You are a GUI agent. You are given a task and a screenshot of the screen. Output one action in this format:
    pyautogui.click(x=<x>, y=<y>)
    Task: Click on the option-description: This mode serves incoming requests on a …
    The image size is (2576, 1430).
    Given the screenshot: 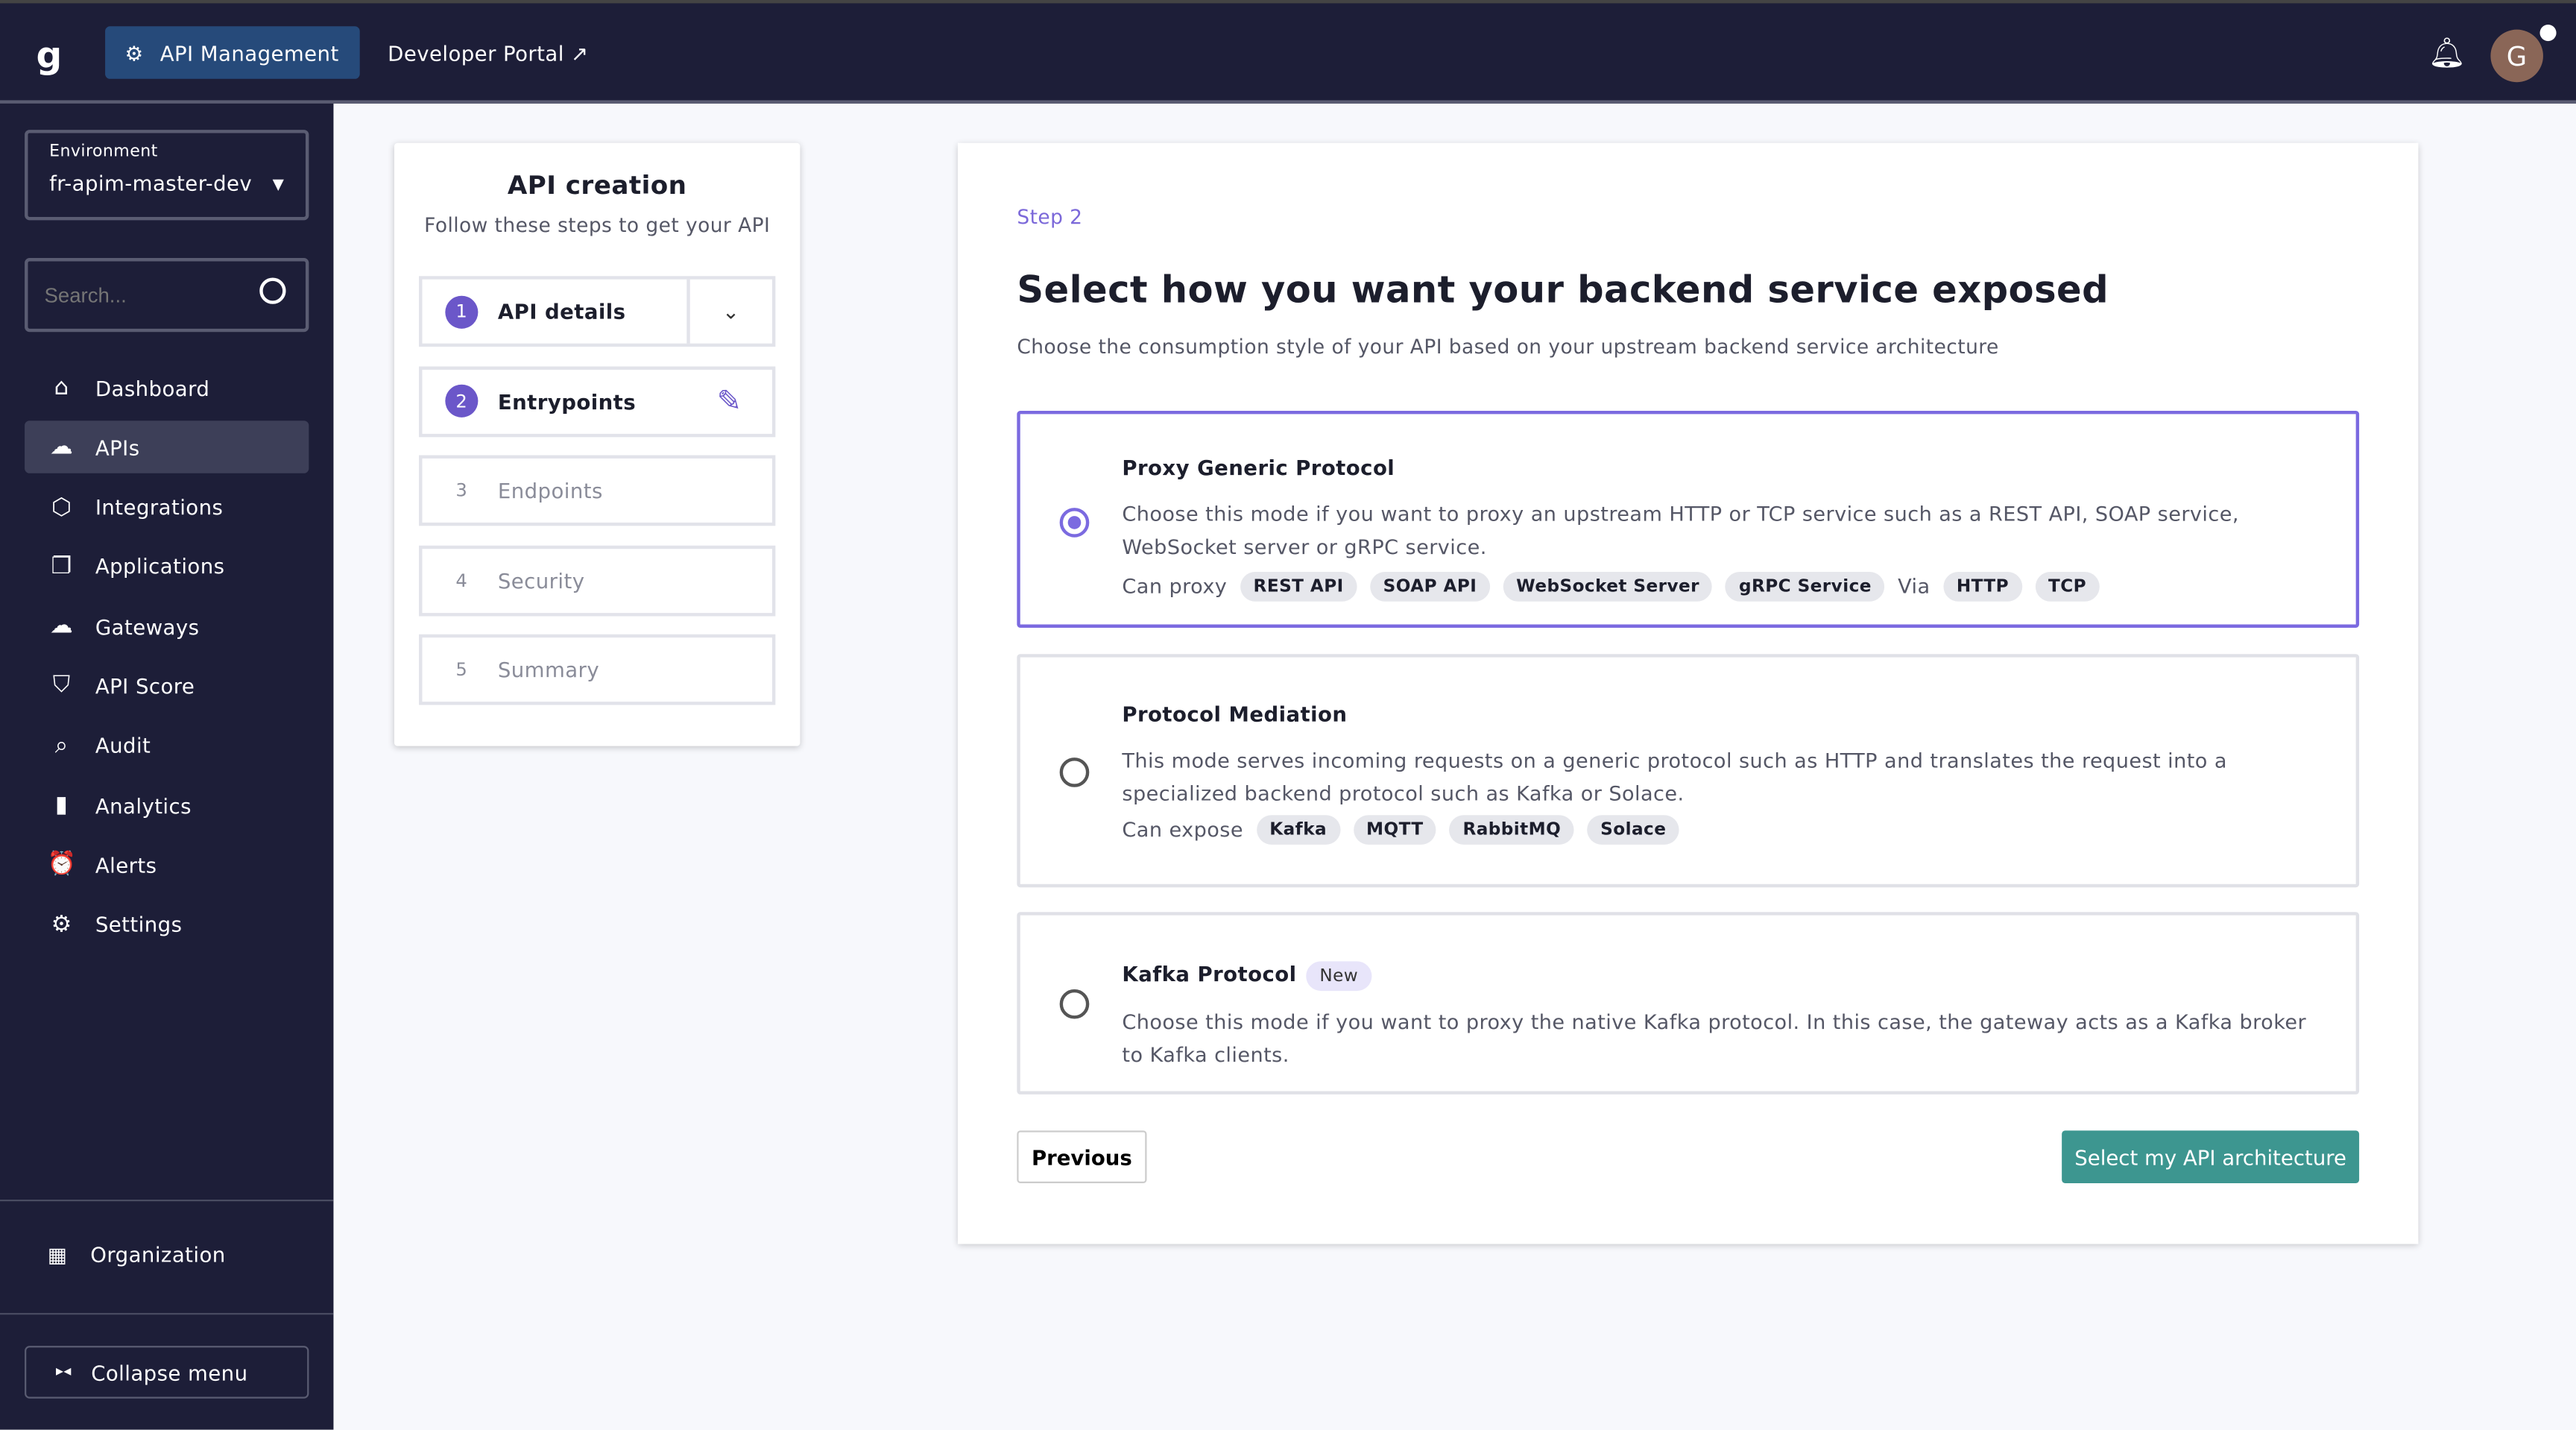 What is the action you would take?
    pyautogui.click(x=1674, y=777)
    